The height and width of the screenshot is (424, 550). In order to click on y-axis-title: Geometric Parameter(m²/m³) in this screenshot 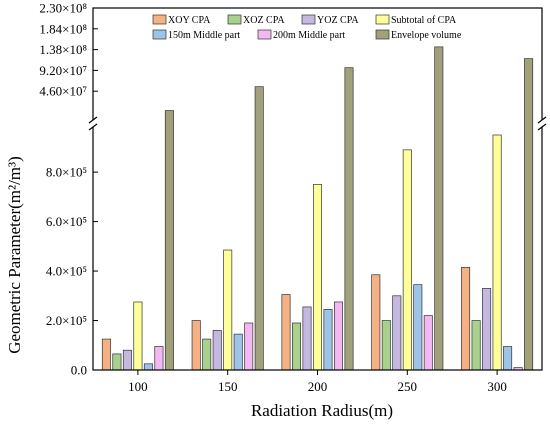, I will do `click(14, 255)`.